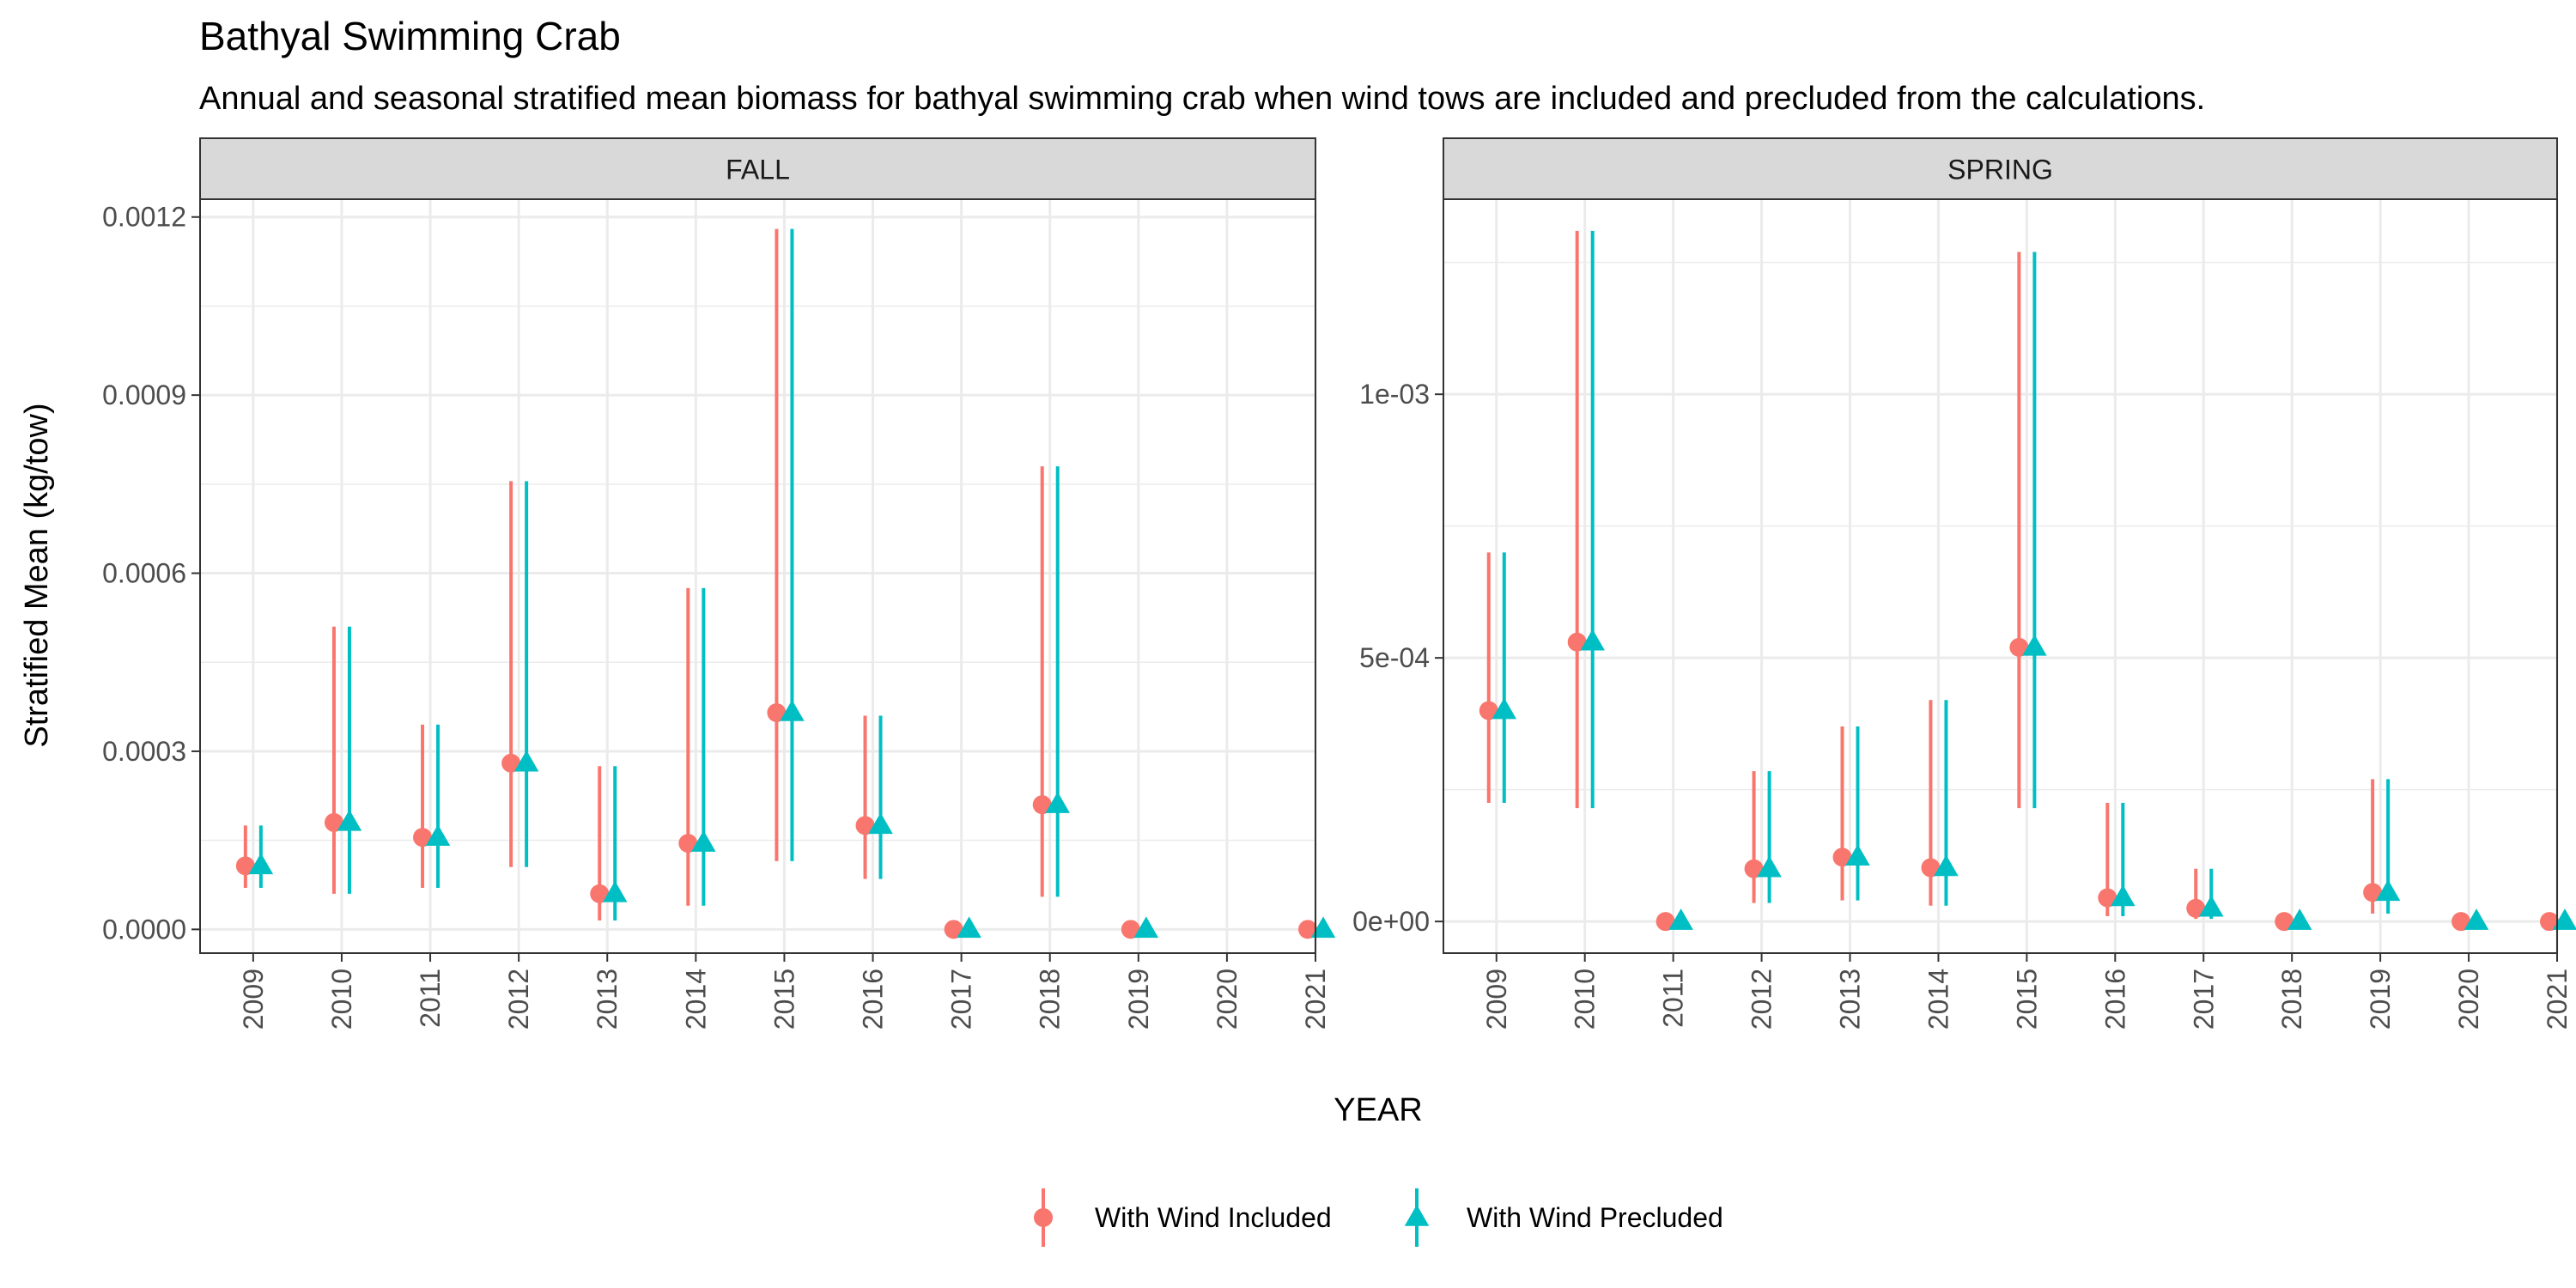 The height and width of the screenshot is (1288, 2576). I want to click on y-tick-label: 1e-03, so click(1394, 394).